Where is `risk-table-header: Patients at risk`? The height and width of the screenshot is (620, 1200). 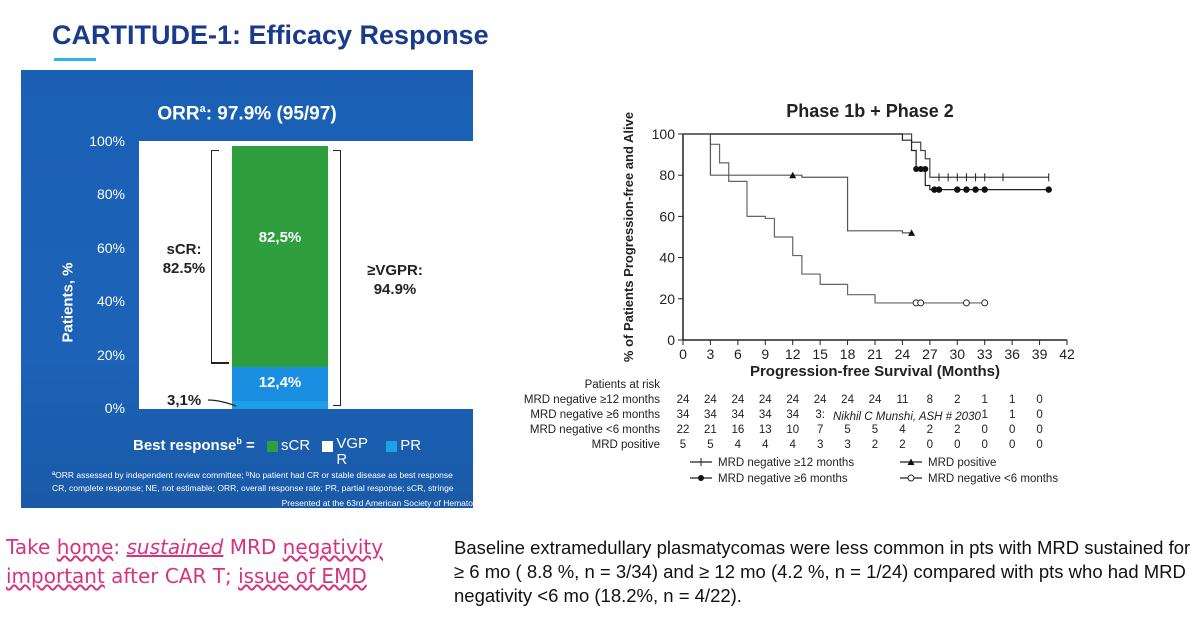 risk-table-header: Patients at risk is located at coordinates (623, 385).